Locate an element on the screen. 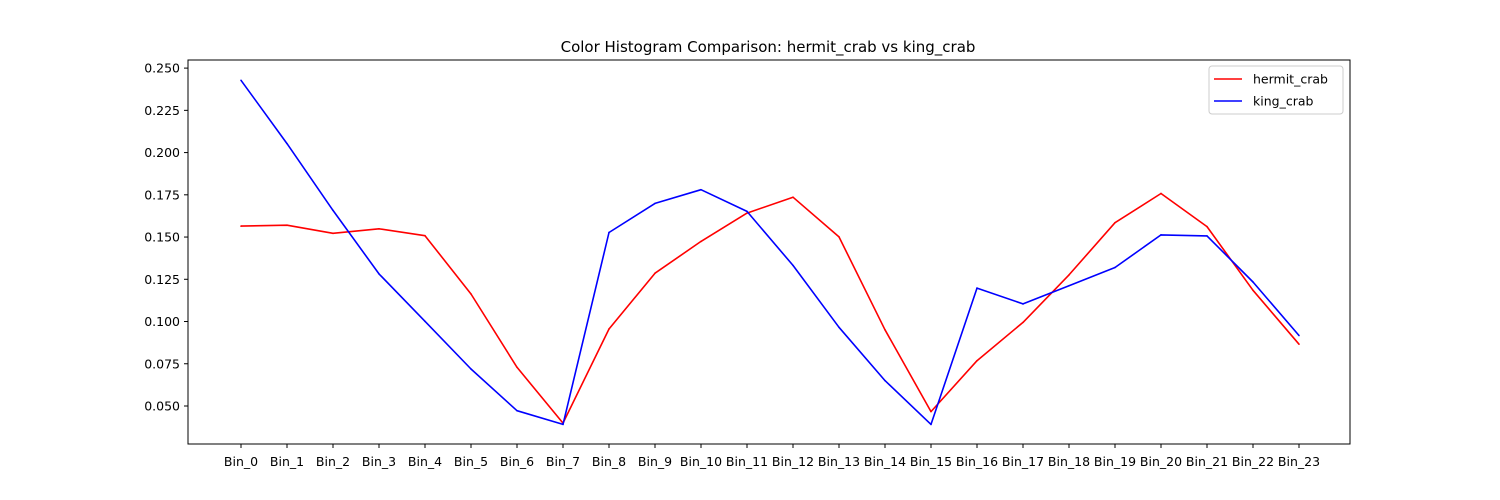 The height and width of the screenshot is (500, 1500). legend: hermit_crab king_crab is located at coordinates (1276, 90).